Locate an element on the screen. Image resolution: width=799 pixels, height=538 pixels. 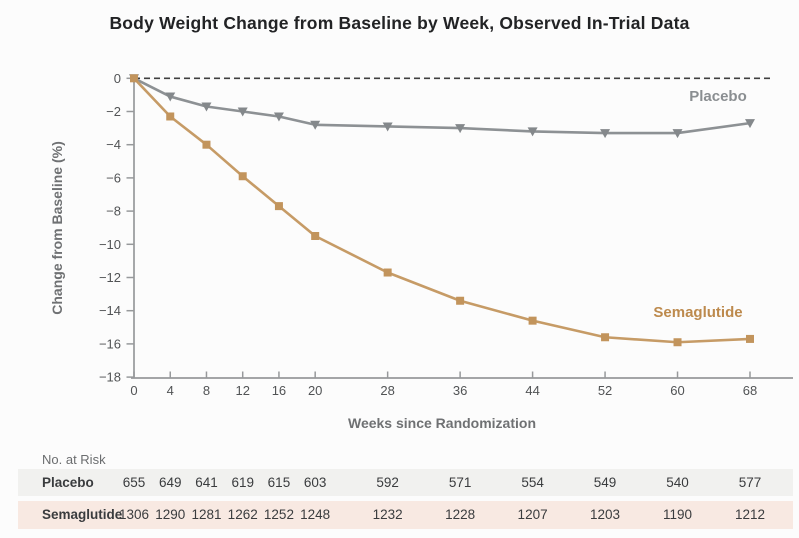
semaglutide-series-label: Semaglutide is located at coordinates (697, 312).